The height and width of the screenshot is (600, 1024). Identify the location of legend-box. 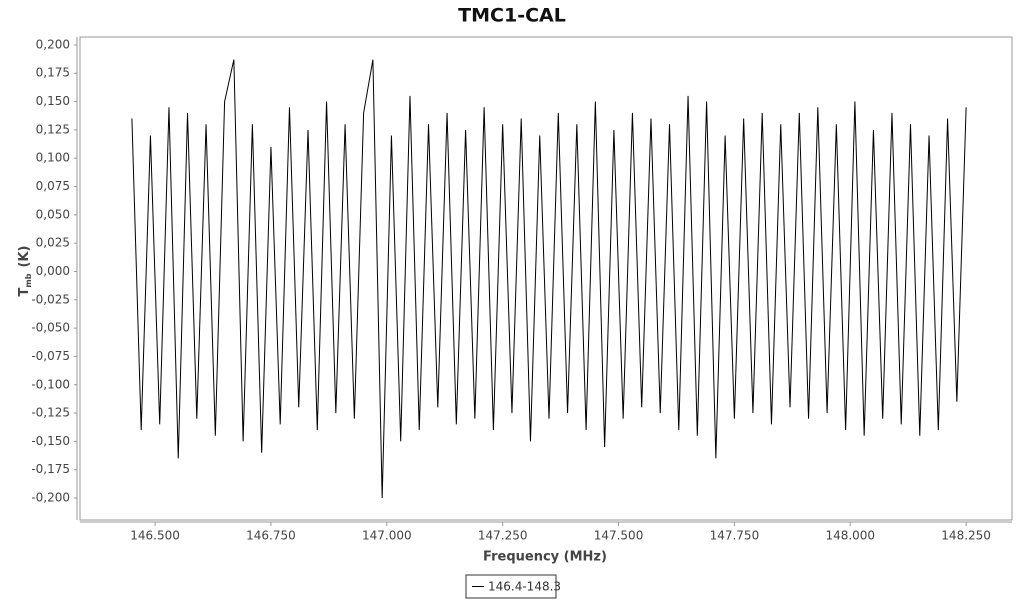
(511, 586).